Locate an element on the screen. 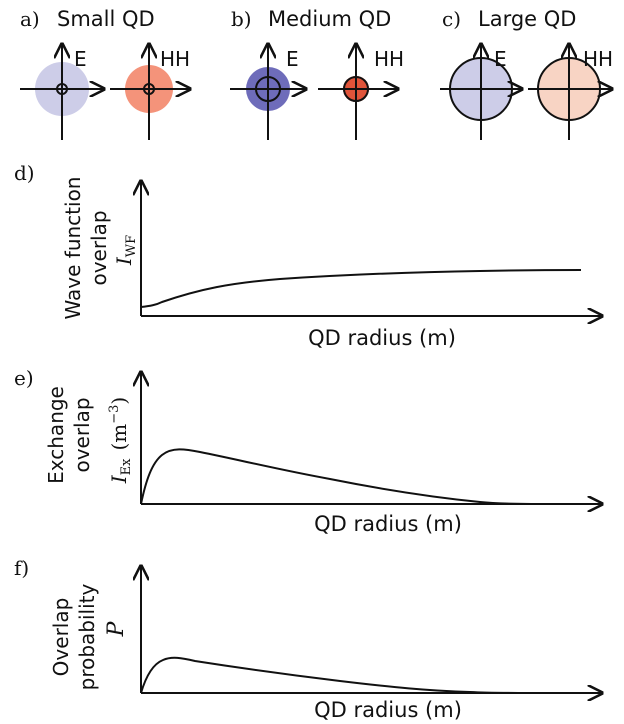  plot-d-curve is located at coordinates (361, 288).